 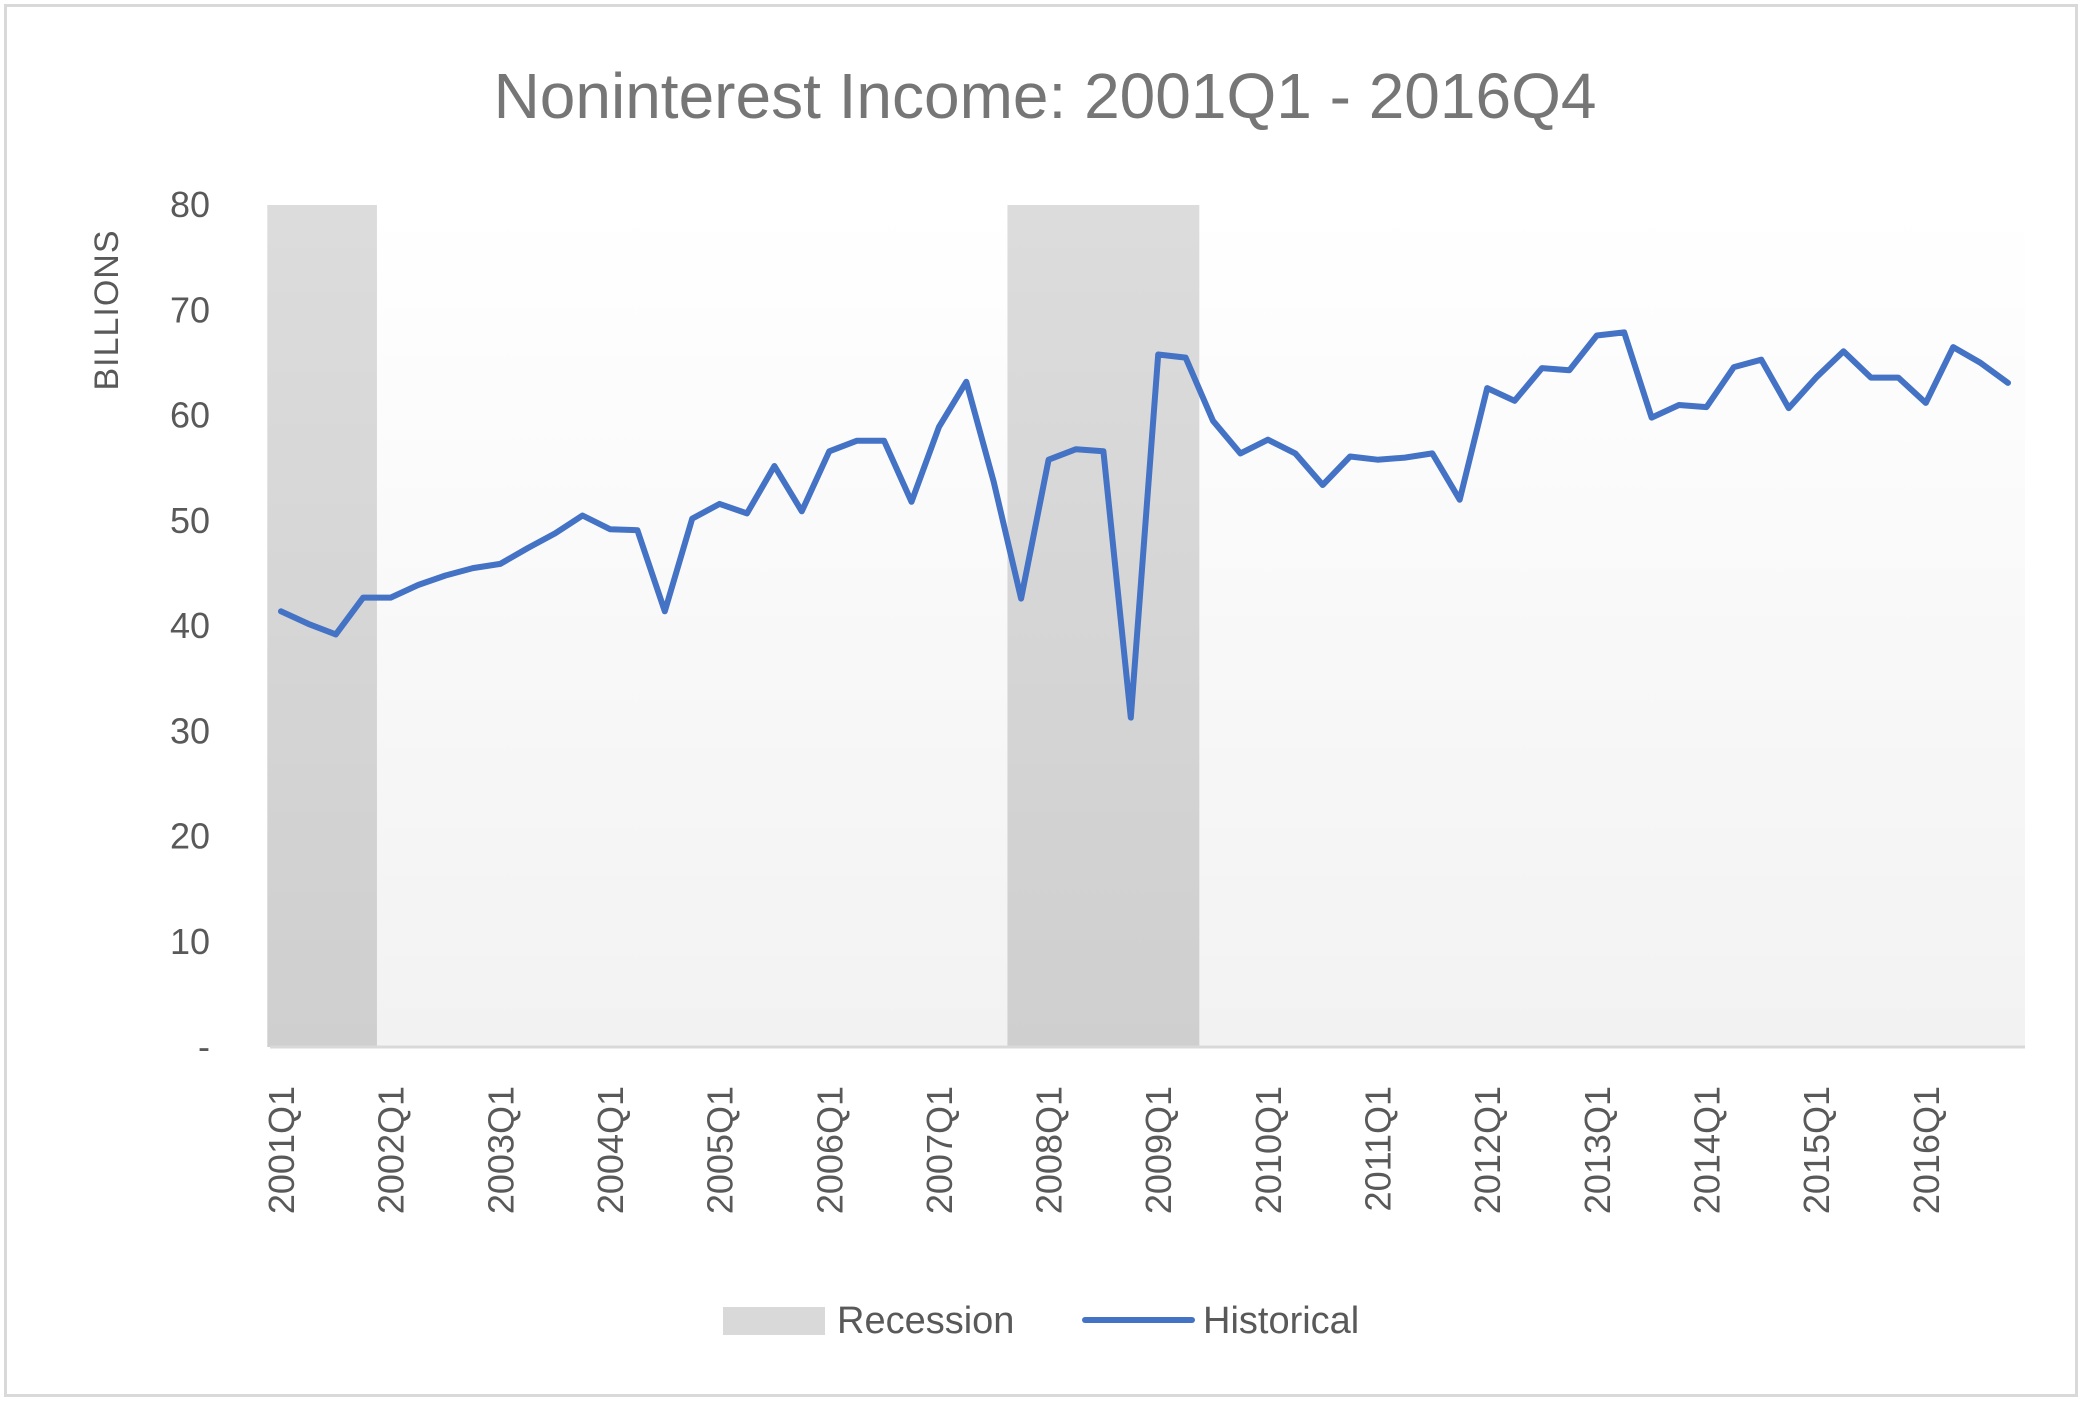 I want to click on x-tick-label: 2002Q1, so click(x=391, y=1150).